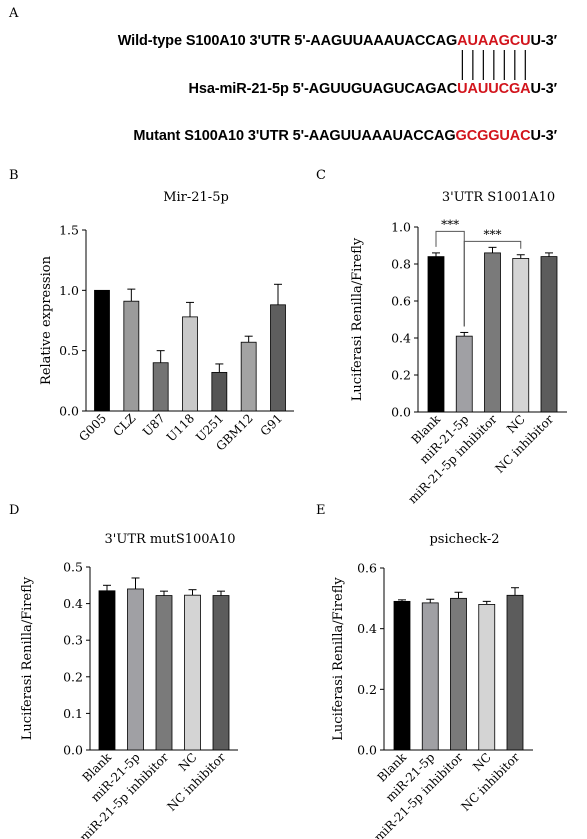  What do you see at coordinates (73, 567) in the screenshot?
I see `chart-d-ytick-label: 0.5` at bounding box center [73, 567].